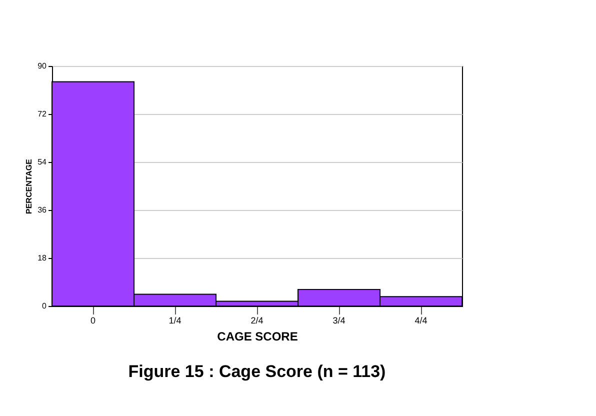 Image resolution: width=596 pixels, height=416 pixels. What do you see at coordinates (339, 321) in the screenshot?
I see `x-tick-label: 3/4` at bounding box center [339, 321].